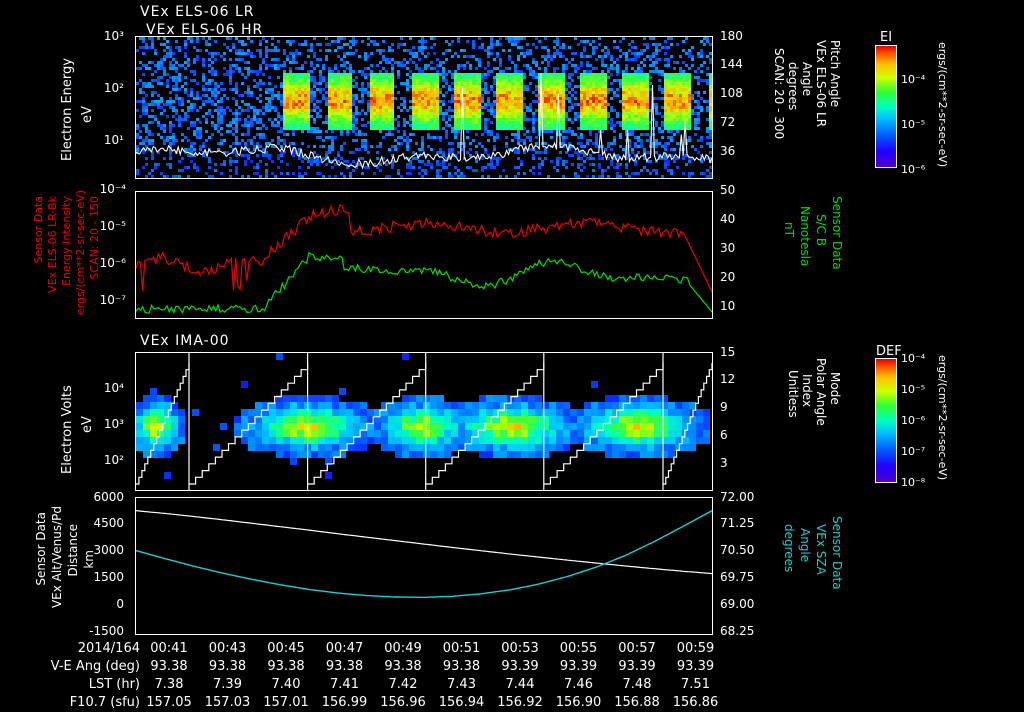 This screenshot has width=1024, height=712. I want to click on panel1-spectrogram, so click(424, 107).